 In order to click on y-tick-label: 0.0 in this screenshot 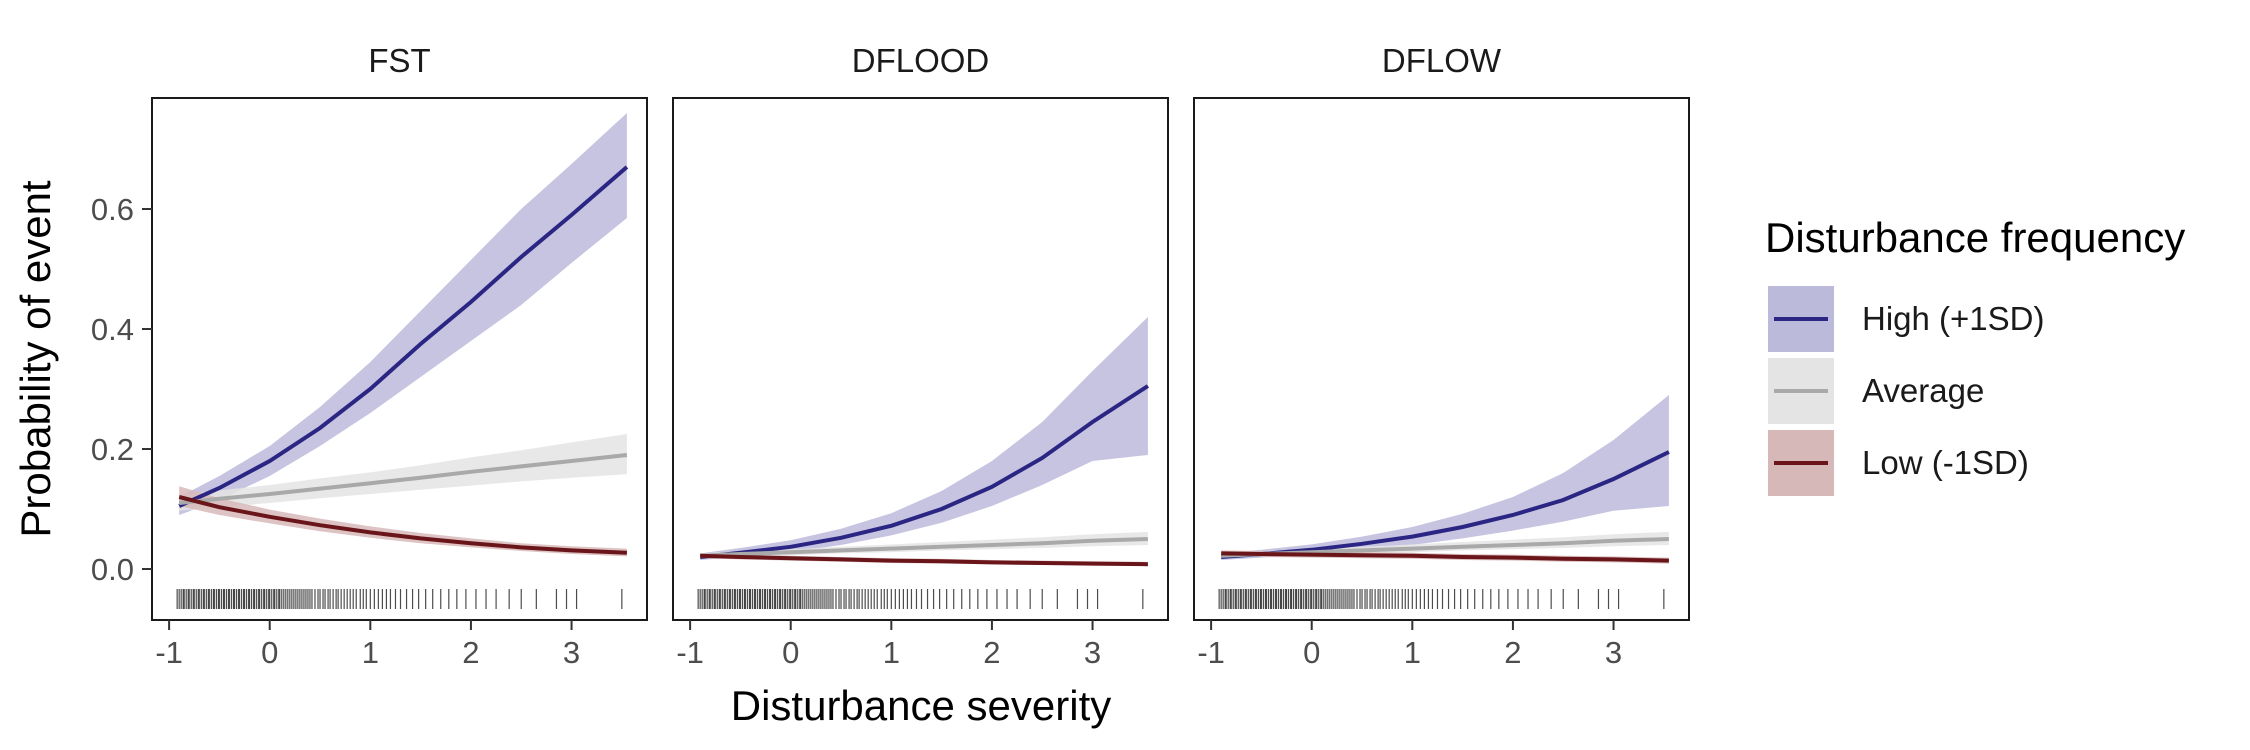, I will do `click(112, 569)`.